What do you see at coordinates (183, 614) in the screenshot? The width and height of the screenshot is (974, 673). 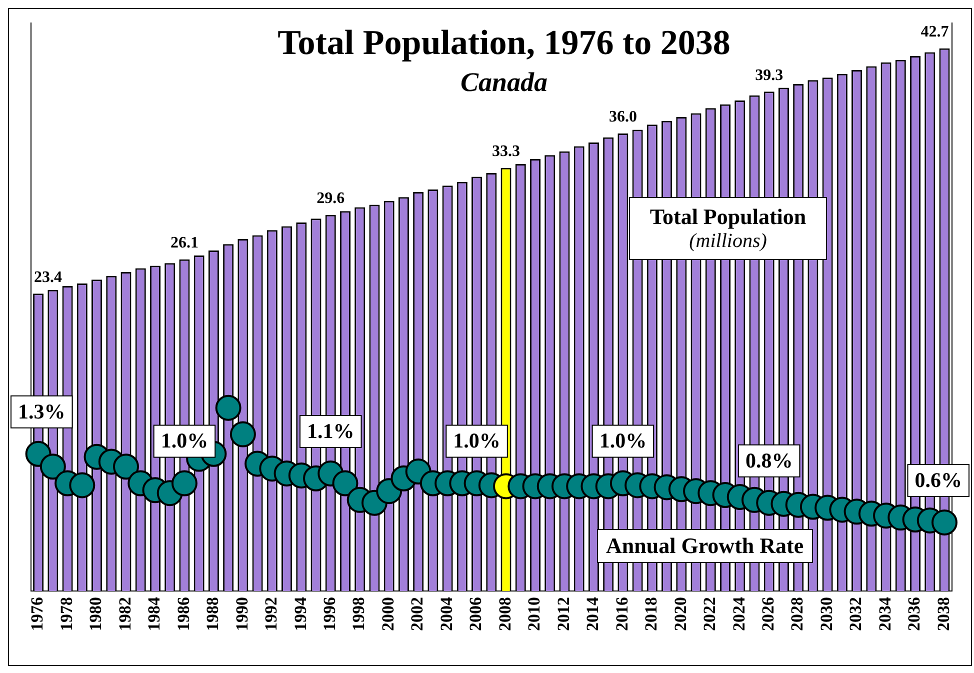 I see `x-tick-label: 1986` at bounding box center [183, 614].